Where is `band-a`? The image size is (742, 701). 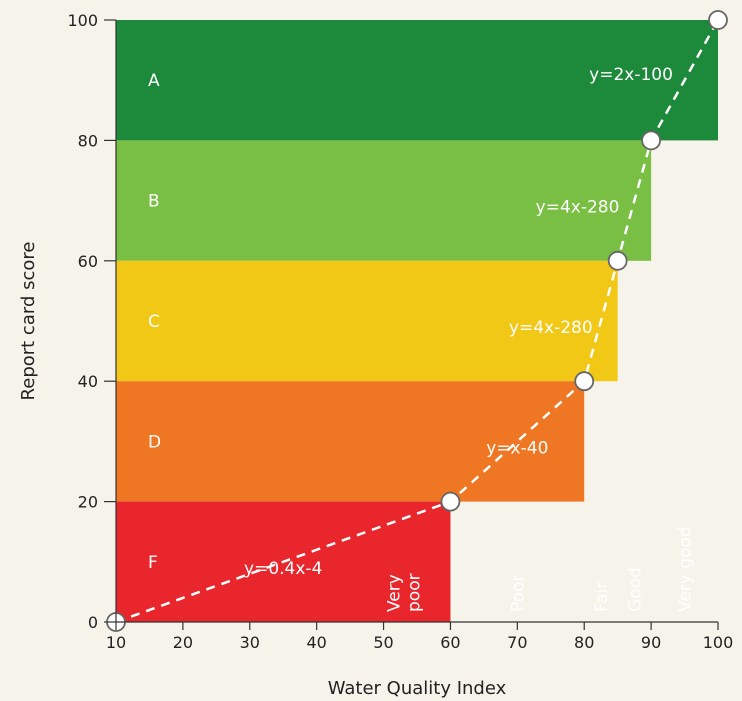 band-a is located at coordinates (417, 80).